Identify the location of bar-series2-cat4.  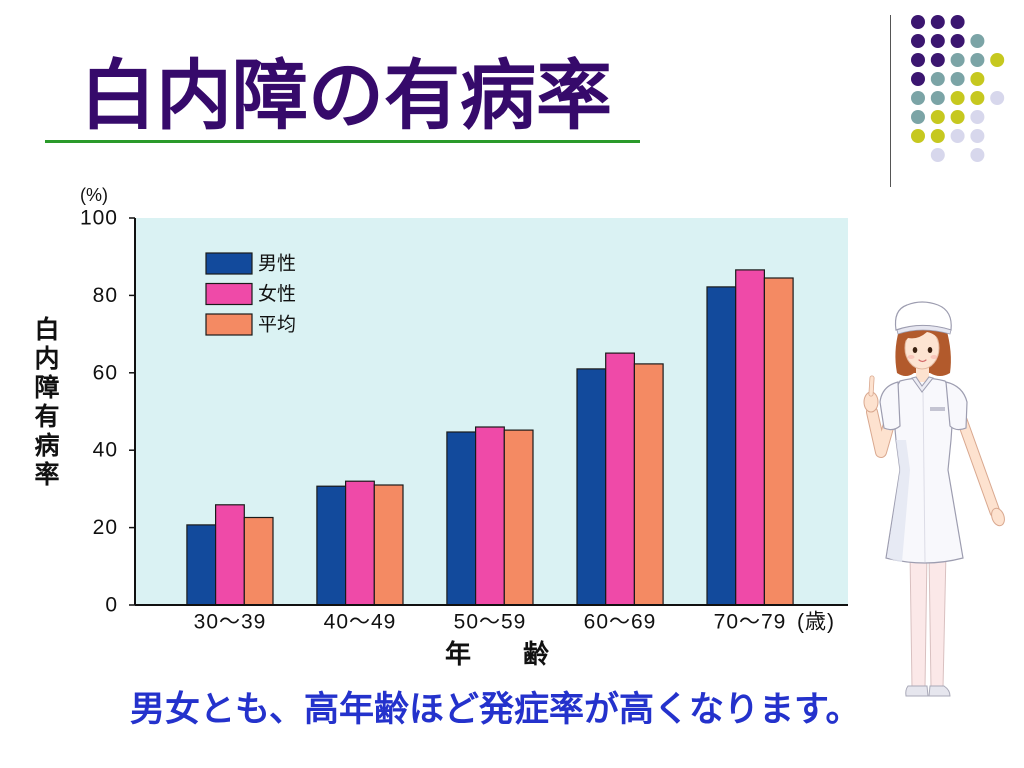
(620, 479).